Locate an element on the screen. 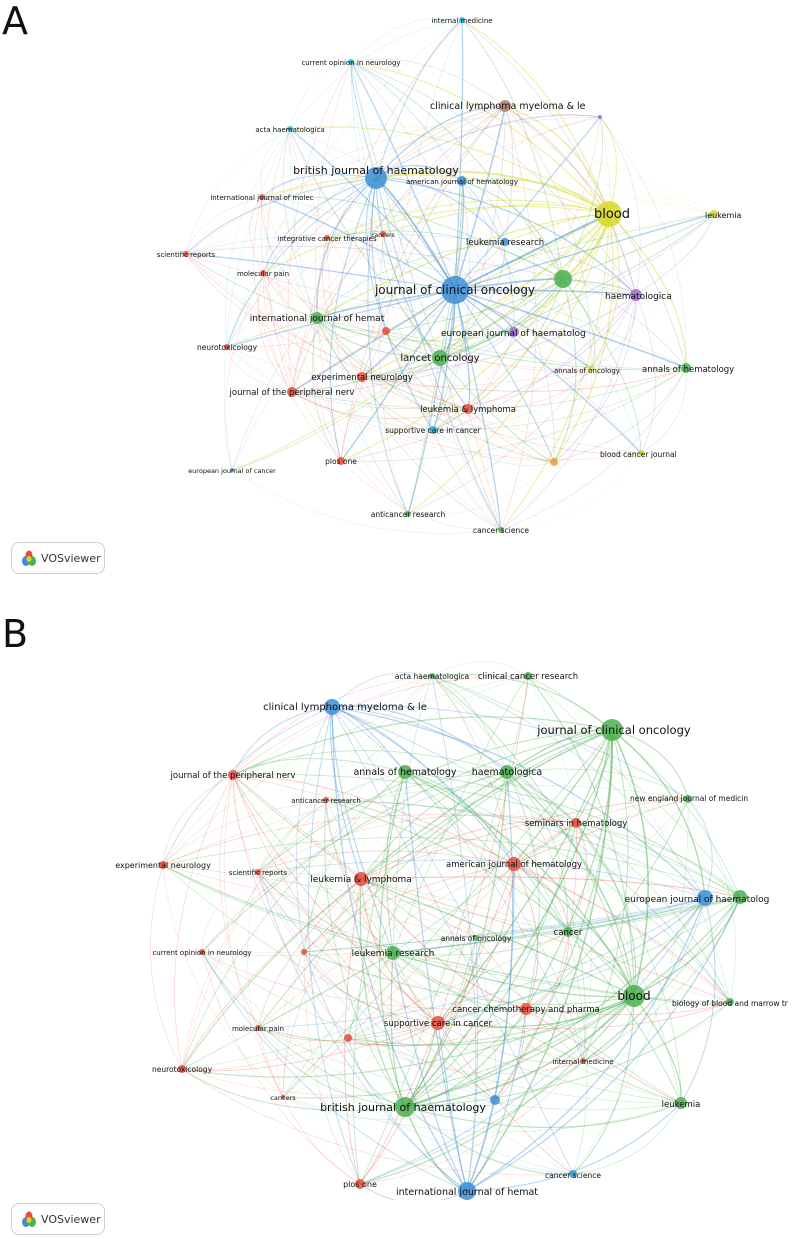 This screenshot has width=796, height=1239. node-label-cancers: cancers is located at coordinates (283, 1098).